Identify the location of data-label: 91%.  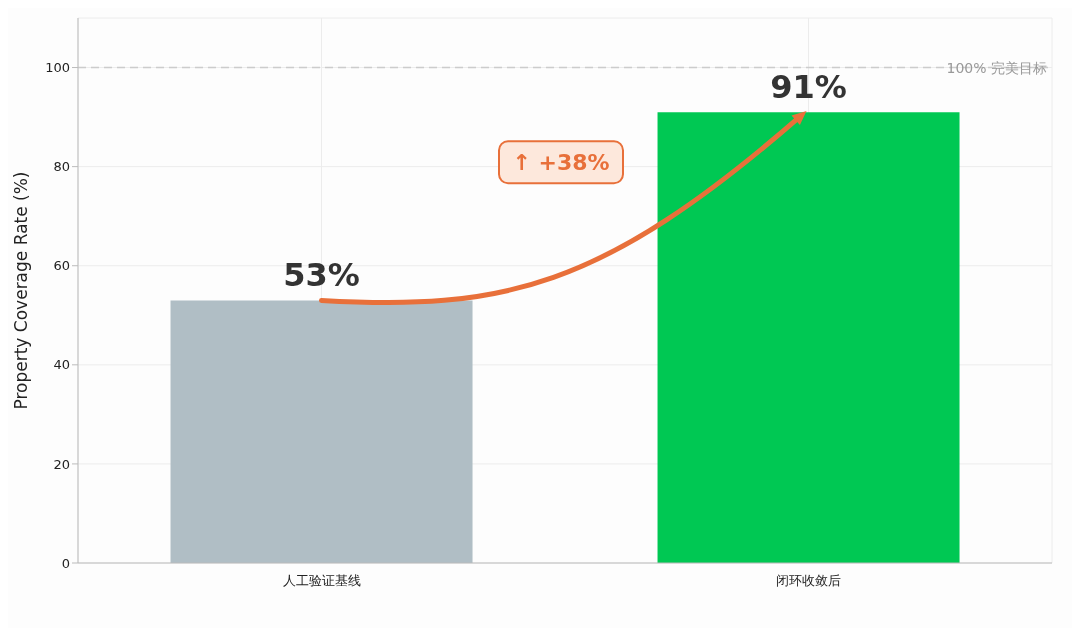
(808, 87).